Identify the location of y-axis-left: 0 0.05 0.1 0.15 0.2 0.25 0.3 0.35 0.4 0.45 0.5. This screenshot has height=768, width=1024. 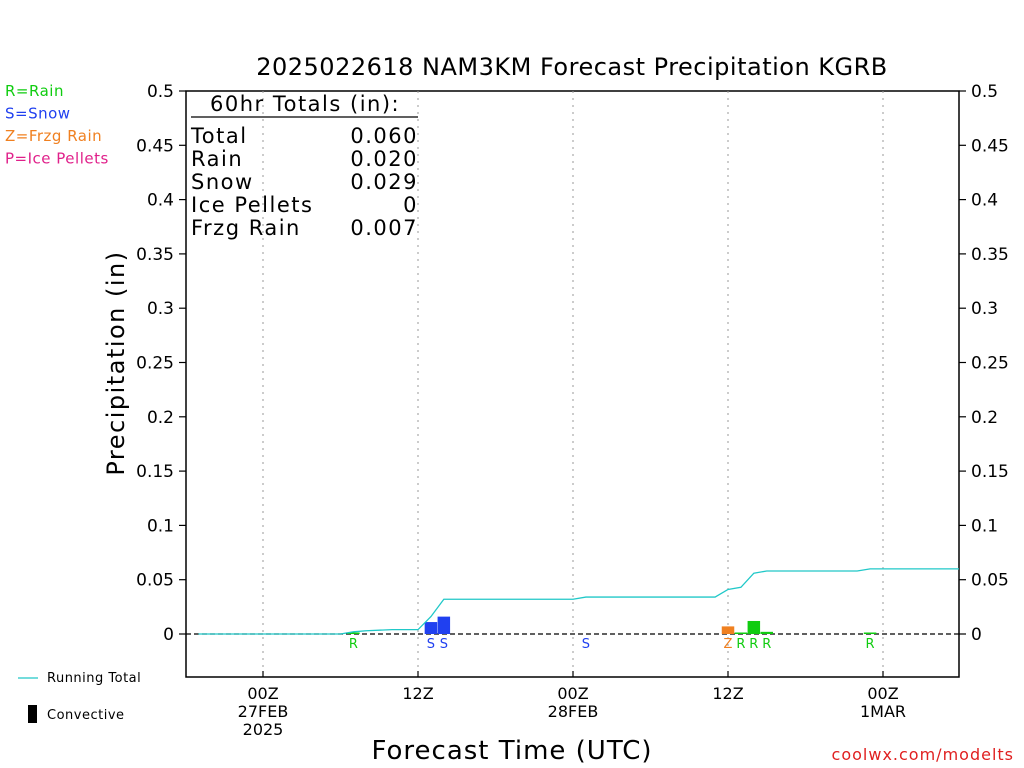
(161, 363).